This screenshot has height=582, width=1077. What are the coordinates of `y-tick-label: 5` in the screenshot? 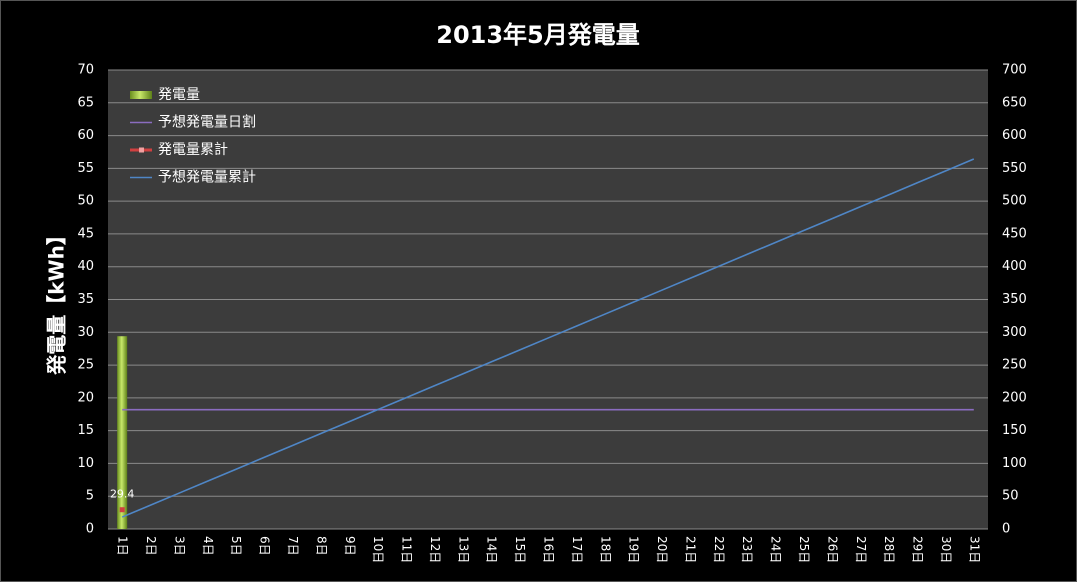 It's located at (90, 496).